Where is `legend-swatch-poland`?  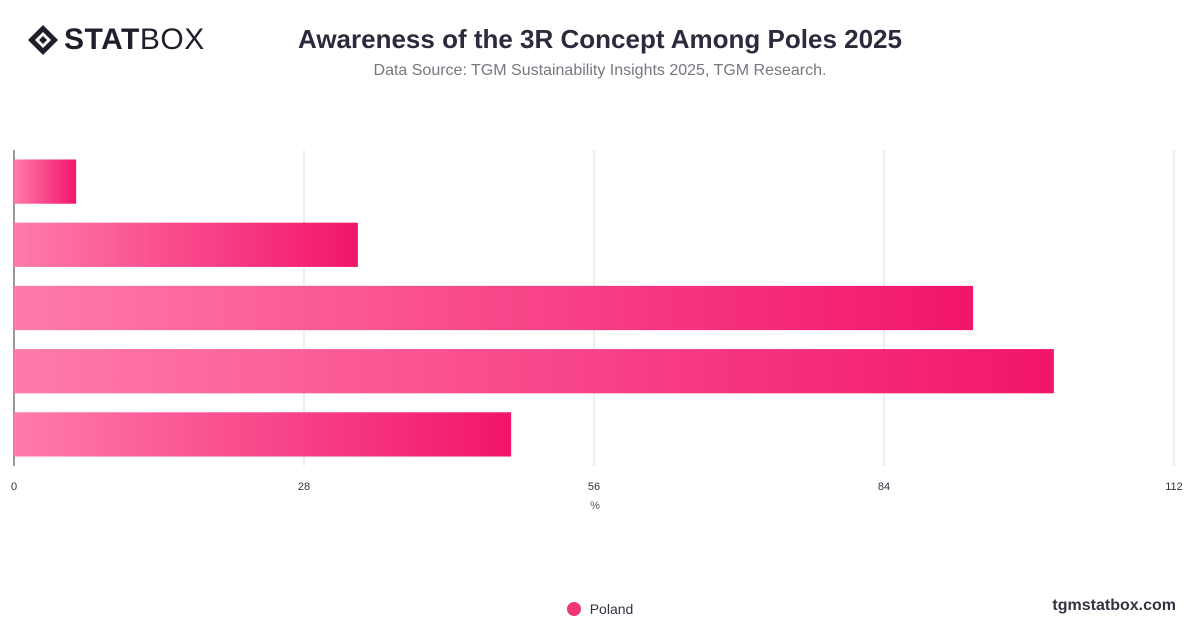 legend-swatch-poland is located at coordinates (573, 609).